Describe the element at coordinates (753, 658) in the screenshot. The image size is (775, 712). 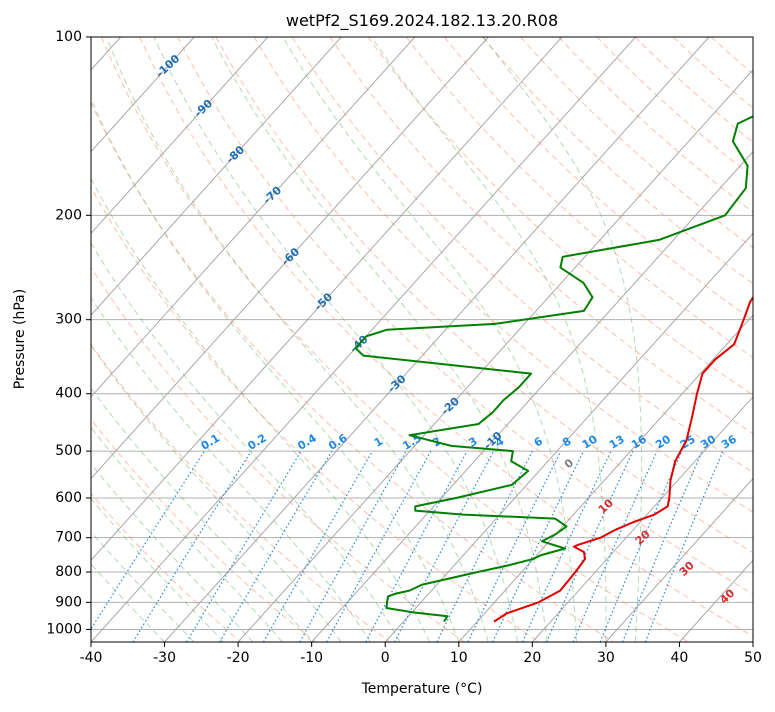
I see `x-tick-label: 50` at that location.